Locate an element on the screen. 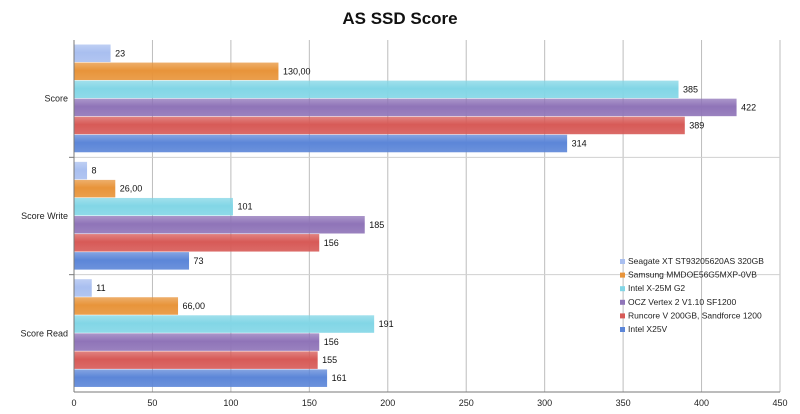 This screenshot has height=414, width=800. category-label: Score is located at coordinates (56, 99).